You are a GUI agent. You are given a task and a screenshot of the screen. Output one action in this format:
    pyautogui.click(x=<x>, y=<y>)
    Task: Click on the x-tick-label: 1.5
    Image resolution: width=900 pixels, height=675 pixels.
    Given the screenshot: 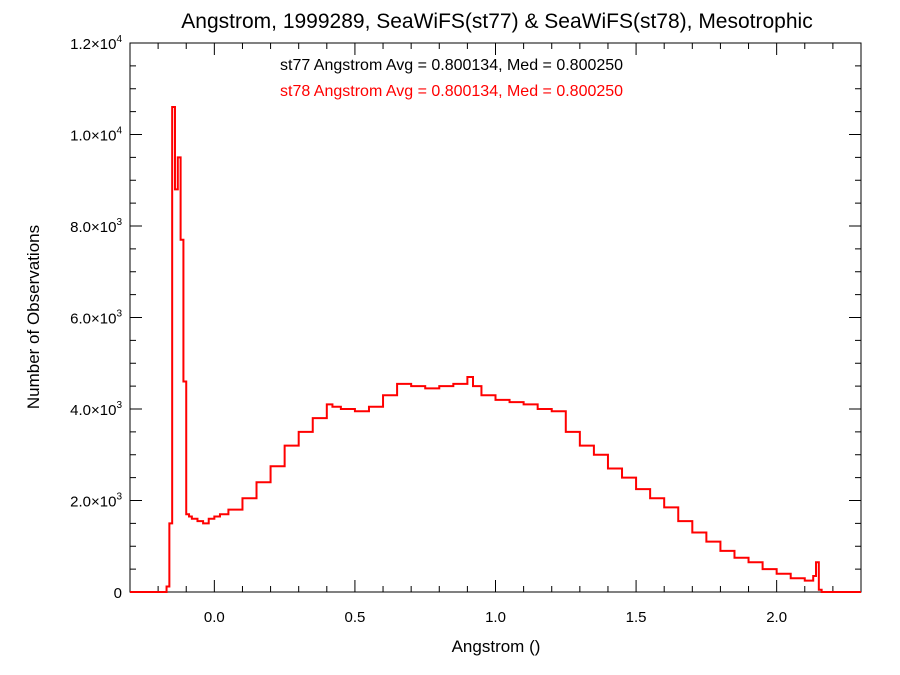 What is the action you would take?
    pyautogui.click(x=636, y=617)
    